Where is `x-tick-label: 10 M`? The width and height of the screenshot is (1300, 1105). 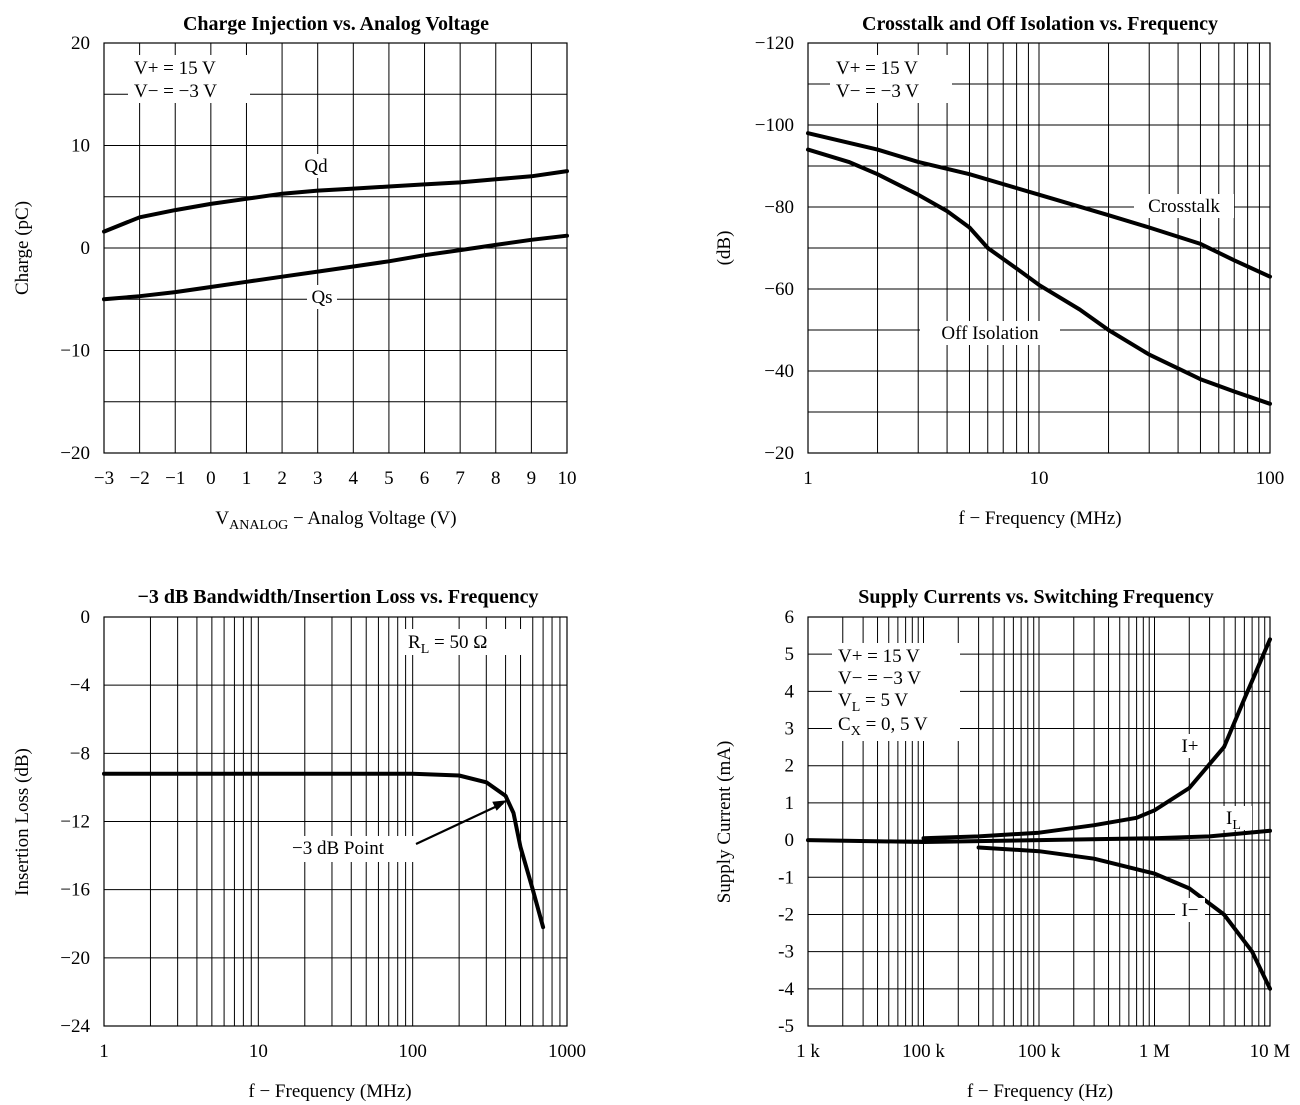
x-tick-label: 10 M is located at coordinates (1270, 1051).